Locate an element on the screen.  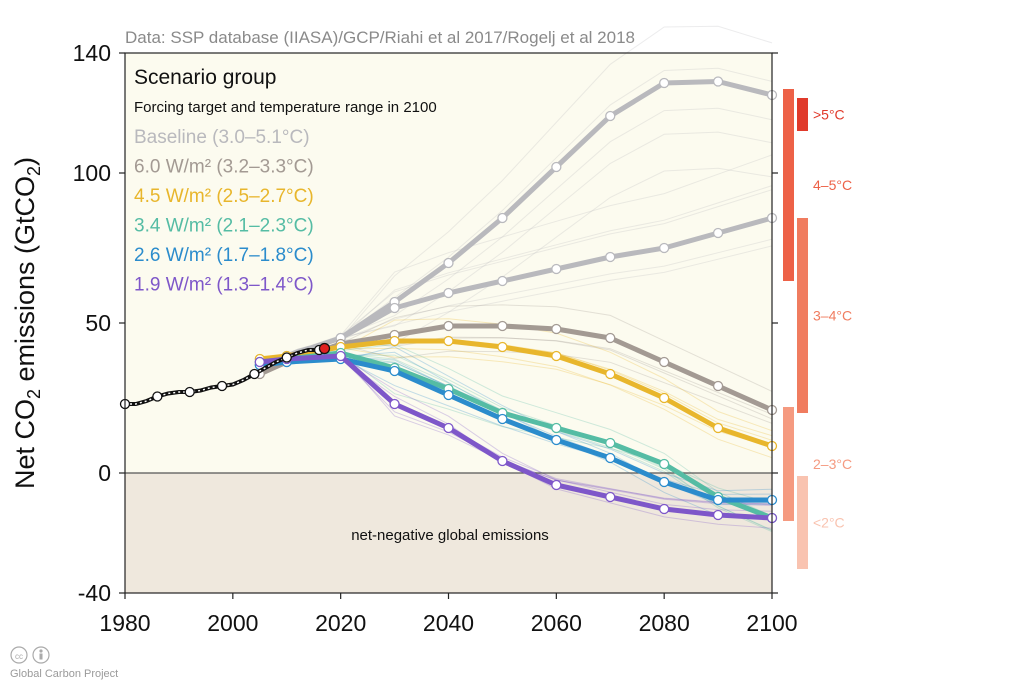
legend-entry: Baseline (3.0–5.1°C) is located at coordinates (222, 137).